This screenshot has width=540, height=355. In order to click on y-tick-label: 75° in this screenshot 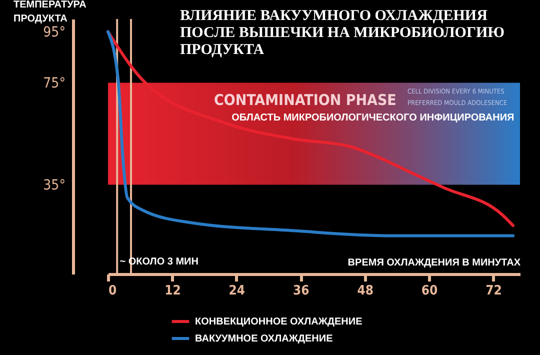, I will do `click(54, 83)`.